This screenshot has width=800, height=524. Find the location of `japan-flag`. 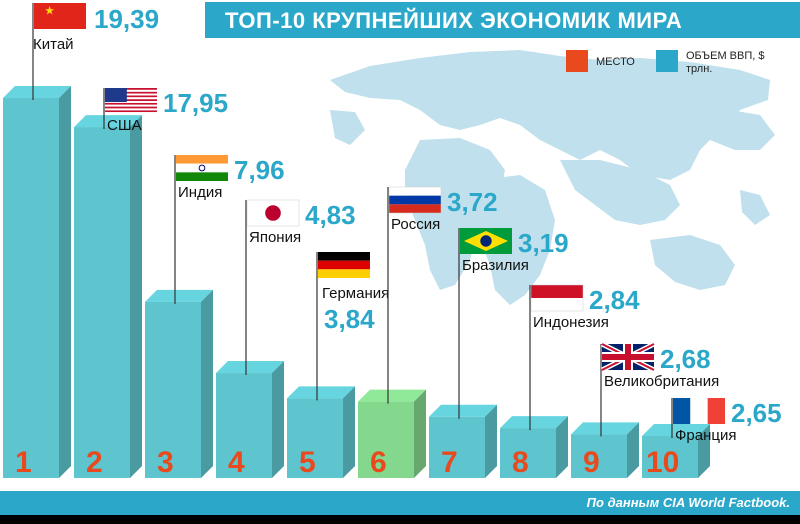

japan-flag is located at coordinates (273, 213).